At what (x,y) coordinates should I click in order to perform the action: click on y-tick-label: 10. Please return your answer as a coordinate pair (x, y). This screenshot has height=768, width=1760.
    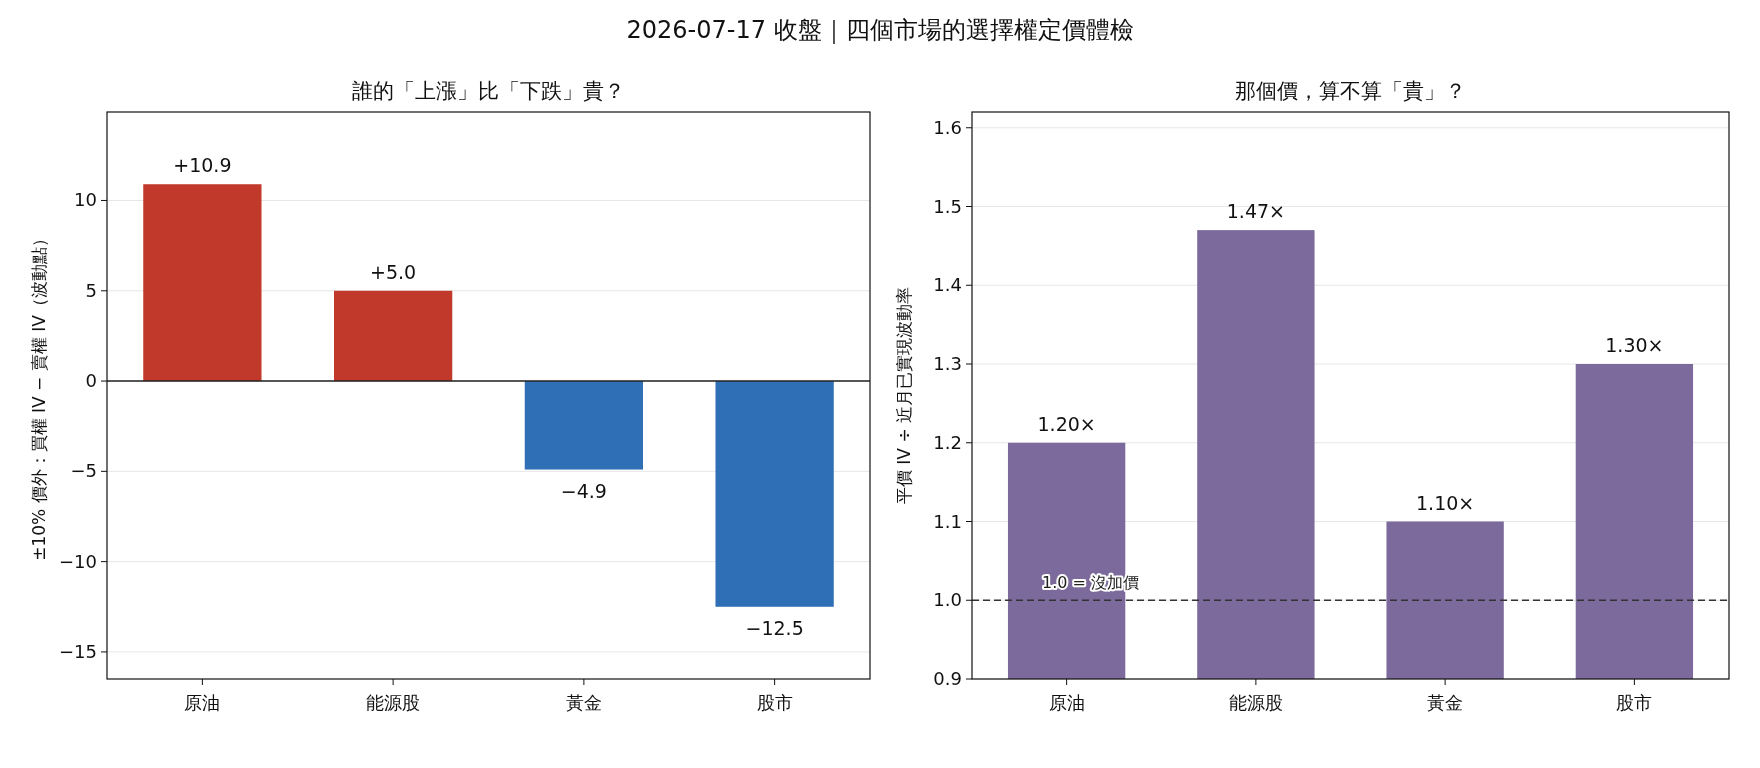
    Looking at the image, I should click on (85, 200).